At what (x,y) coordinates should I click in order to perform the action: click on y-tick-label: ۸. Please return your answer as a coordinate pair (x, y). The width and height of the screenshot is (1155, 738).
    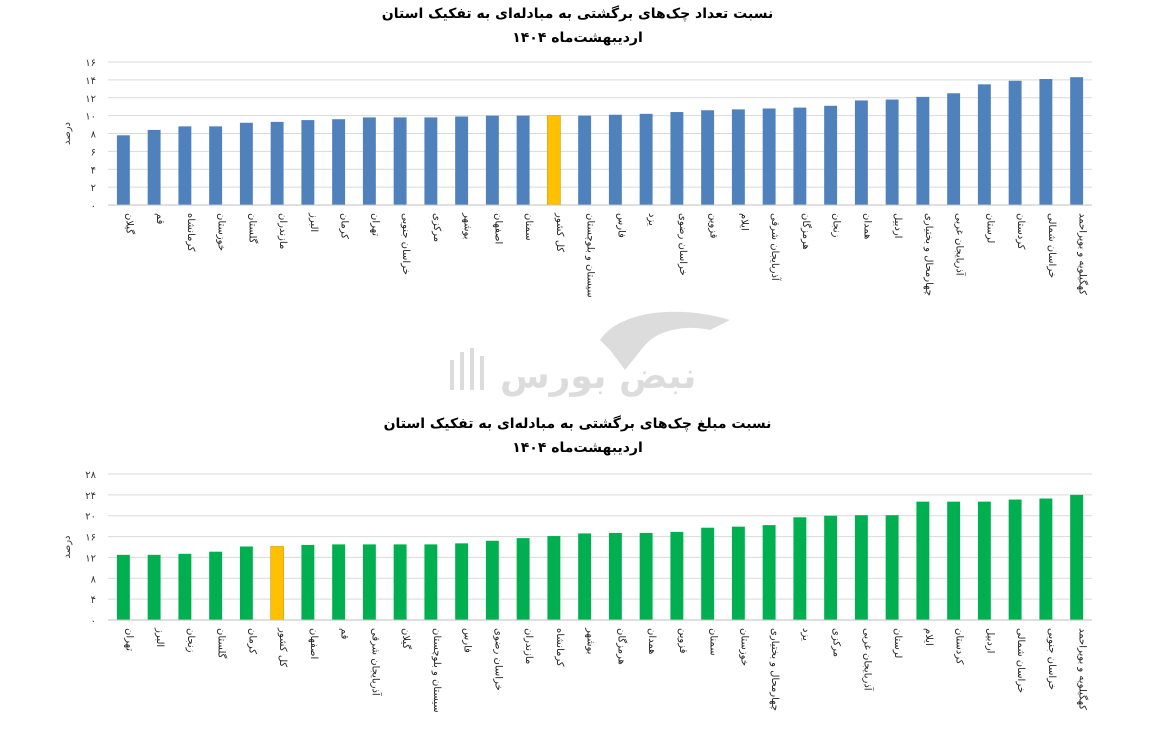
    Looking at the image, I should click on (94, 135).